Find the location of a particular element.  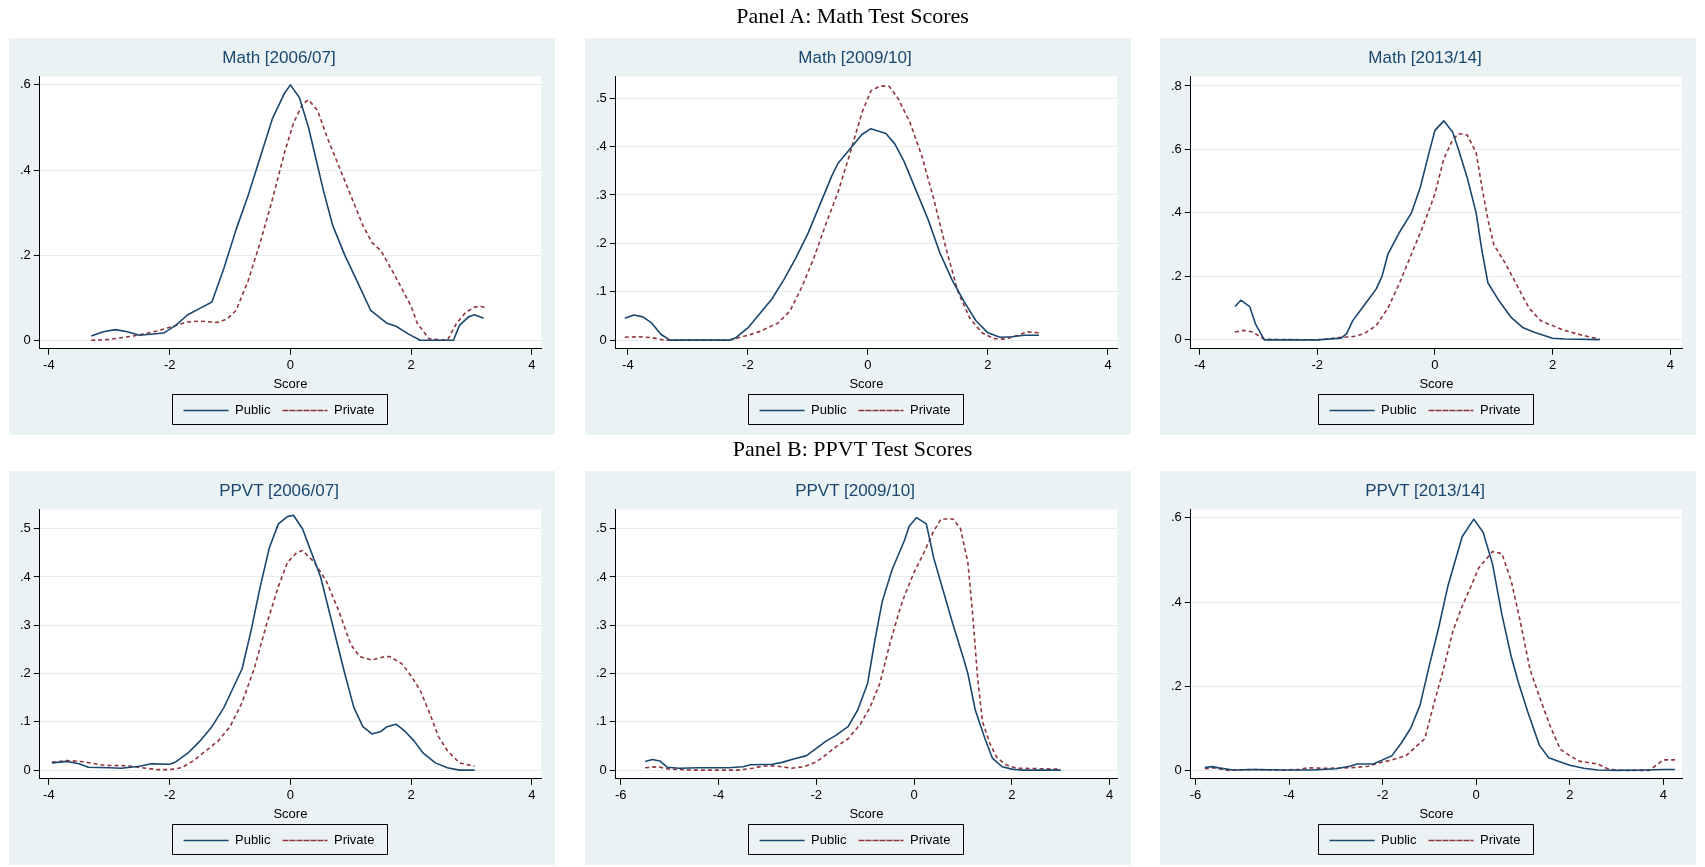

text: Panel A: Math Test Scores is located at coordinates (852, 16).